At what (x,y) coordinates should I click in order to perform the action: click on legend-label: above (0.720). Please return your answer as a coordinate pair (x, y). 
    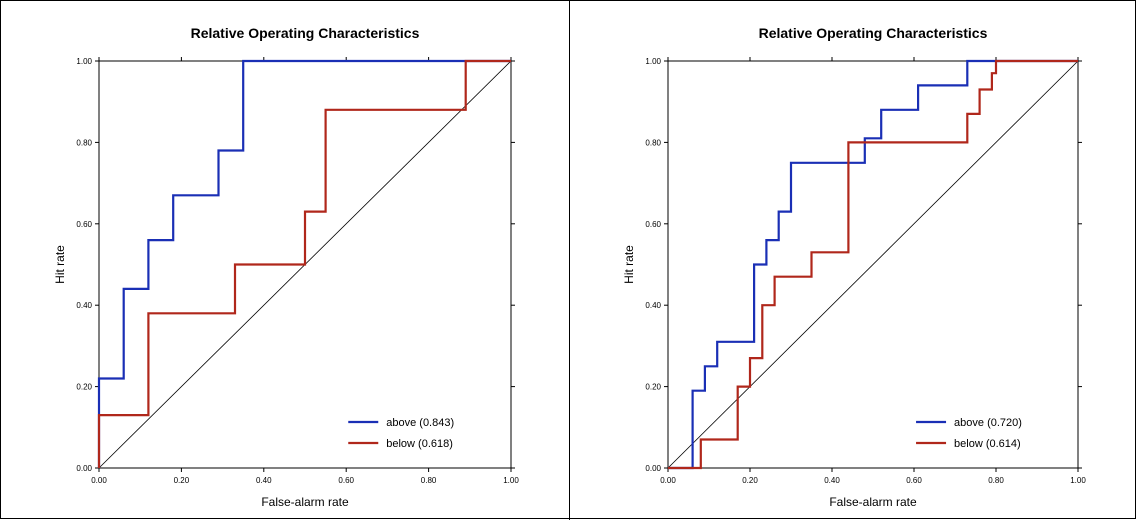
    Looking at the image, I should click on (988, 423).